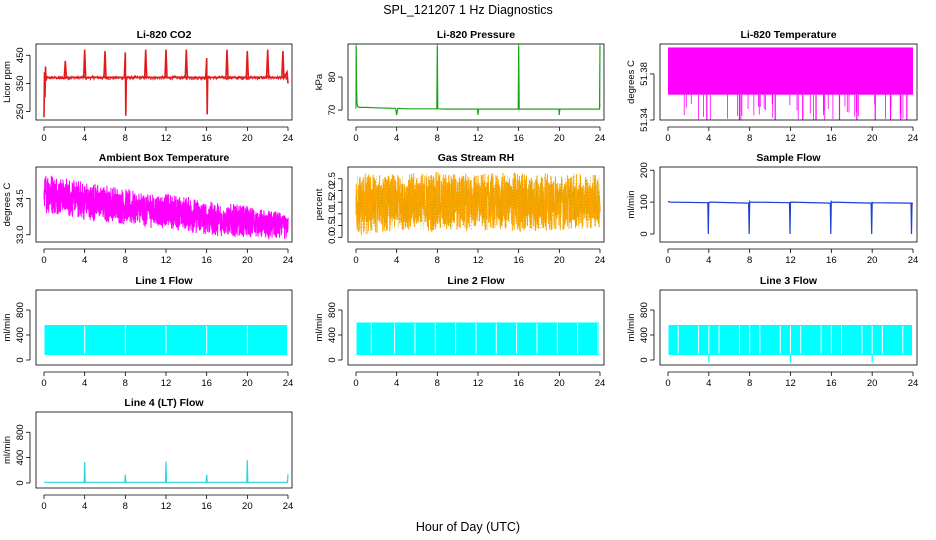 The image size is (936, 540). Describe the element at coordinates (332, 202) in the screenshot. I see `y-tick-label: 1.5` at that location.